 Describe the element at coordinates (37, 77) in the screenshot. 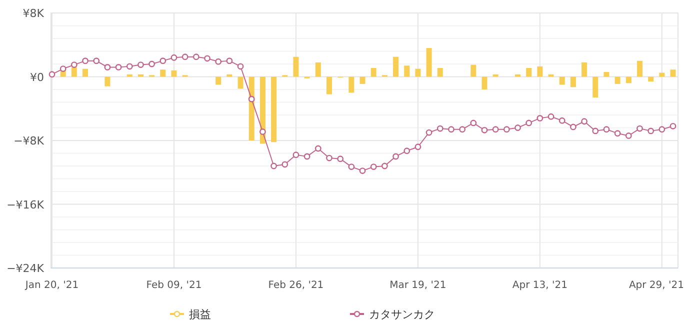

I see `y-tick-label: ¥0` at that location.